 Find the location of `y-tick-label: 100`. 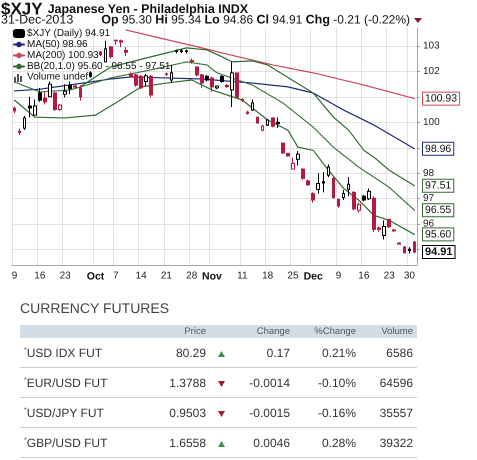

y-tick-label: 100 is located at coordinates (431, 122).